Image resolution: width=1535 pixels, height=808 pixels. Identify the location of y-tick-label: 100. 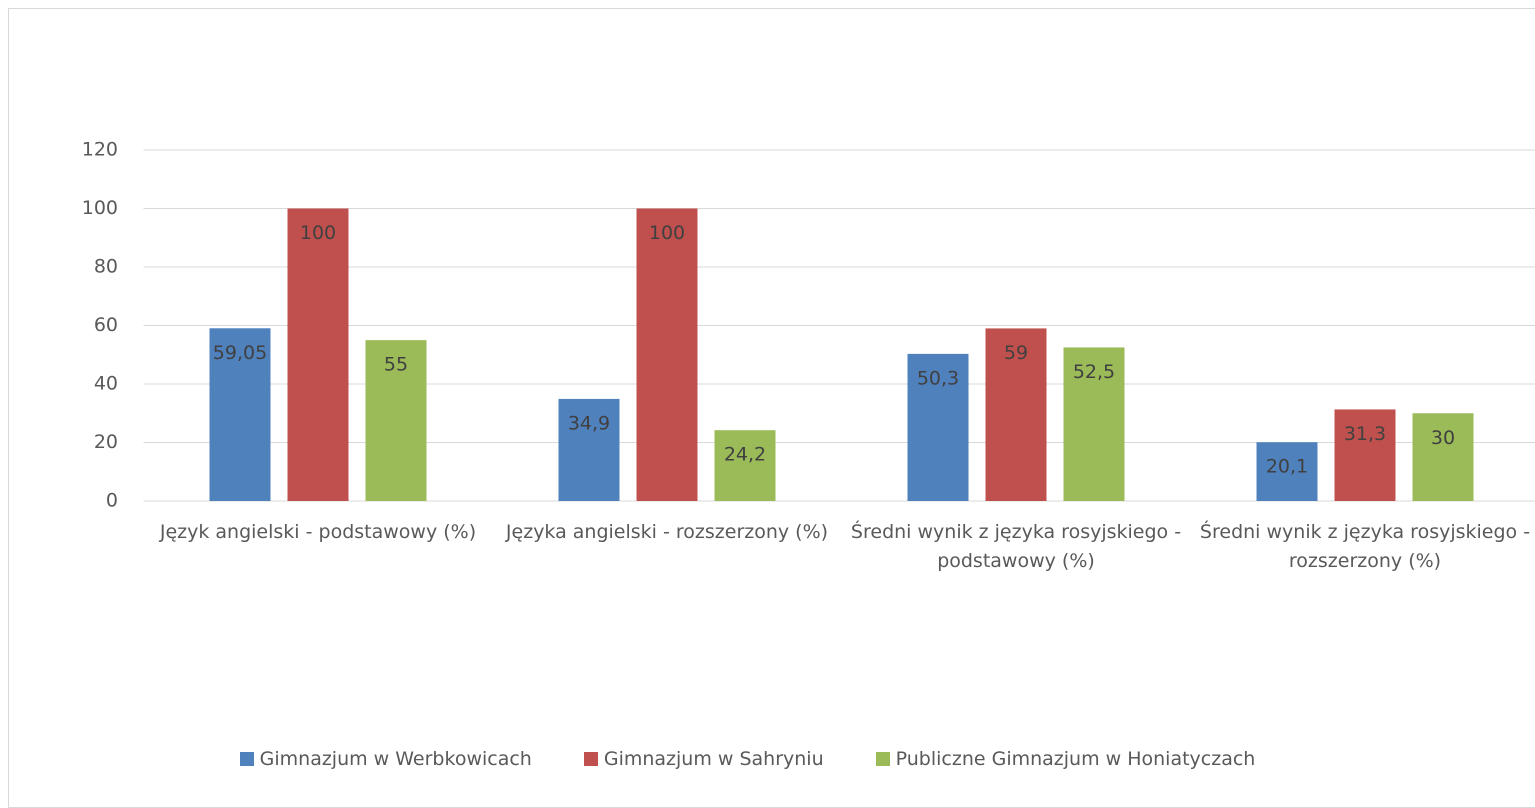
(100, 208).